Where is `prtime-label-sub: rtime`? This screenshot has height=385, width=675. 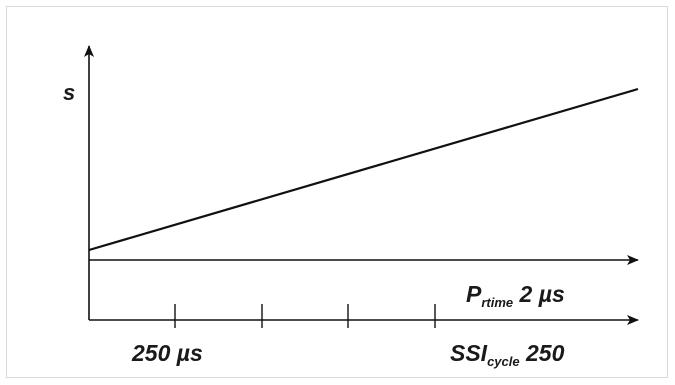
prtime-label-sub: rtime is located at coordinates (497, 302).